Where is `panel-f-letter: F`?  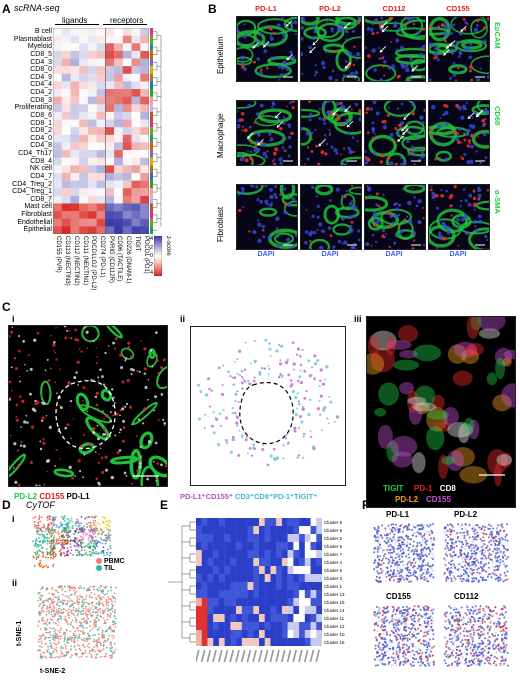
panel-f-letter: F is located at coordinates (366, 505).